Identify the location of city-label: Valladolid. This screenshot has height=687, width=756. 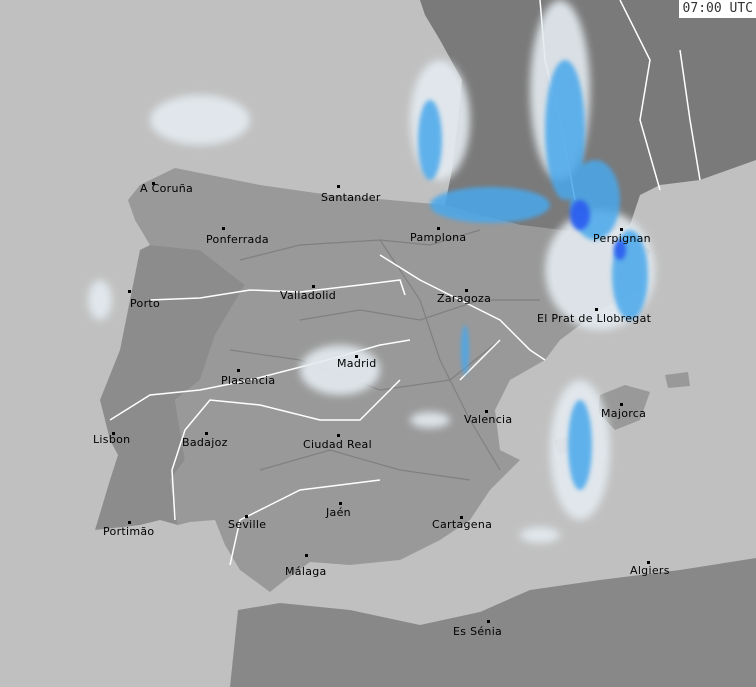
(308, 295).